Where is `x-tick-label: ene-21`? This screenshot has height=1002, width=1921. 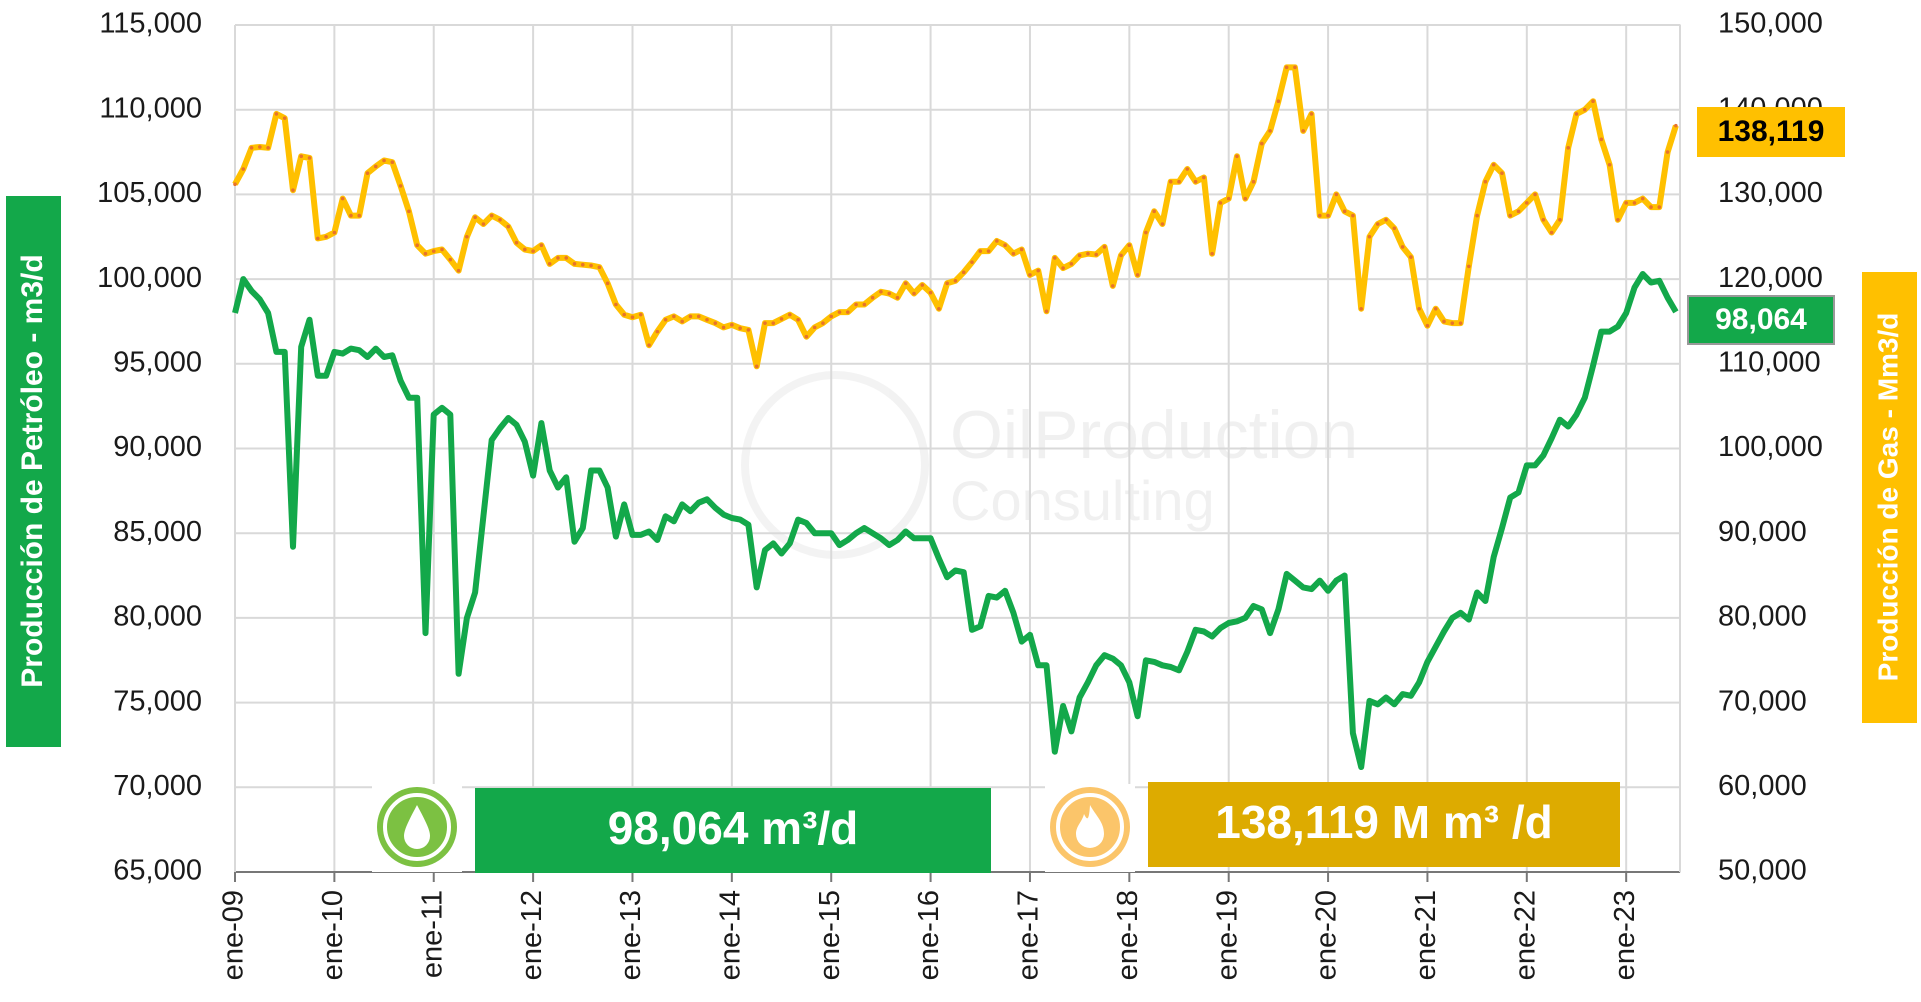
x-tick-label: ene-21 is located at coordinates (1426, 935).